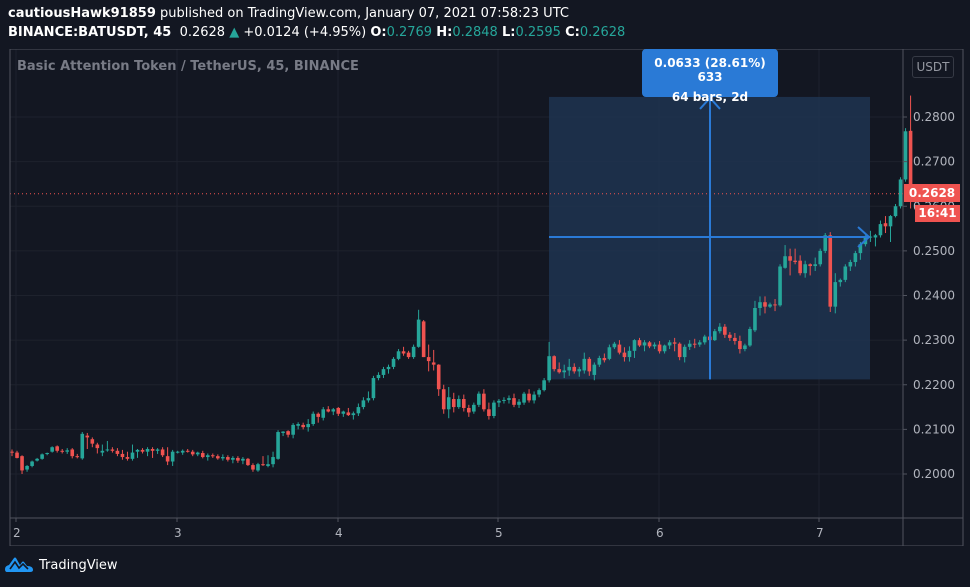 The height and width of the screenshot is (587, 970). I want to click on high-label: H:, so click(444, 32).